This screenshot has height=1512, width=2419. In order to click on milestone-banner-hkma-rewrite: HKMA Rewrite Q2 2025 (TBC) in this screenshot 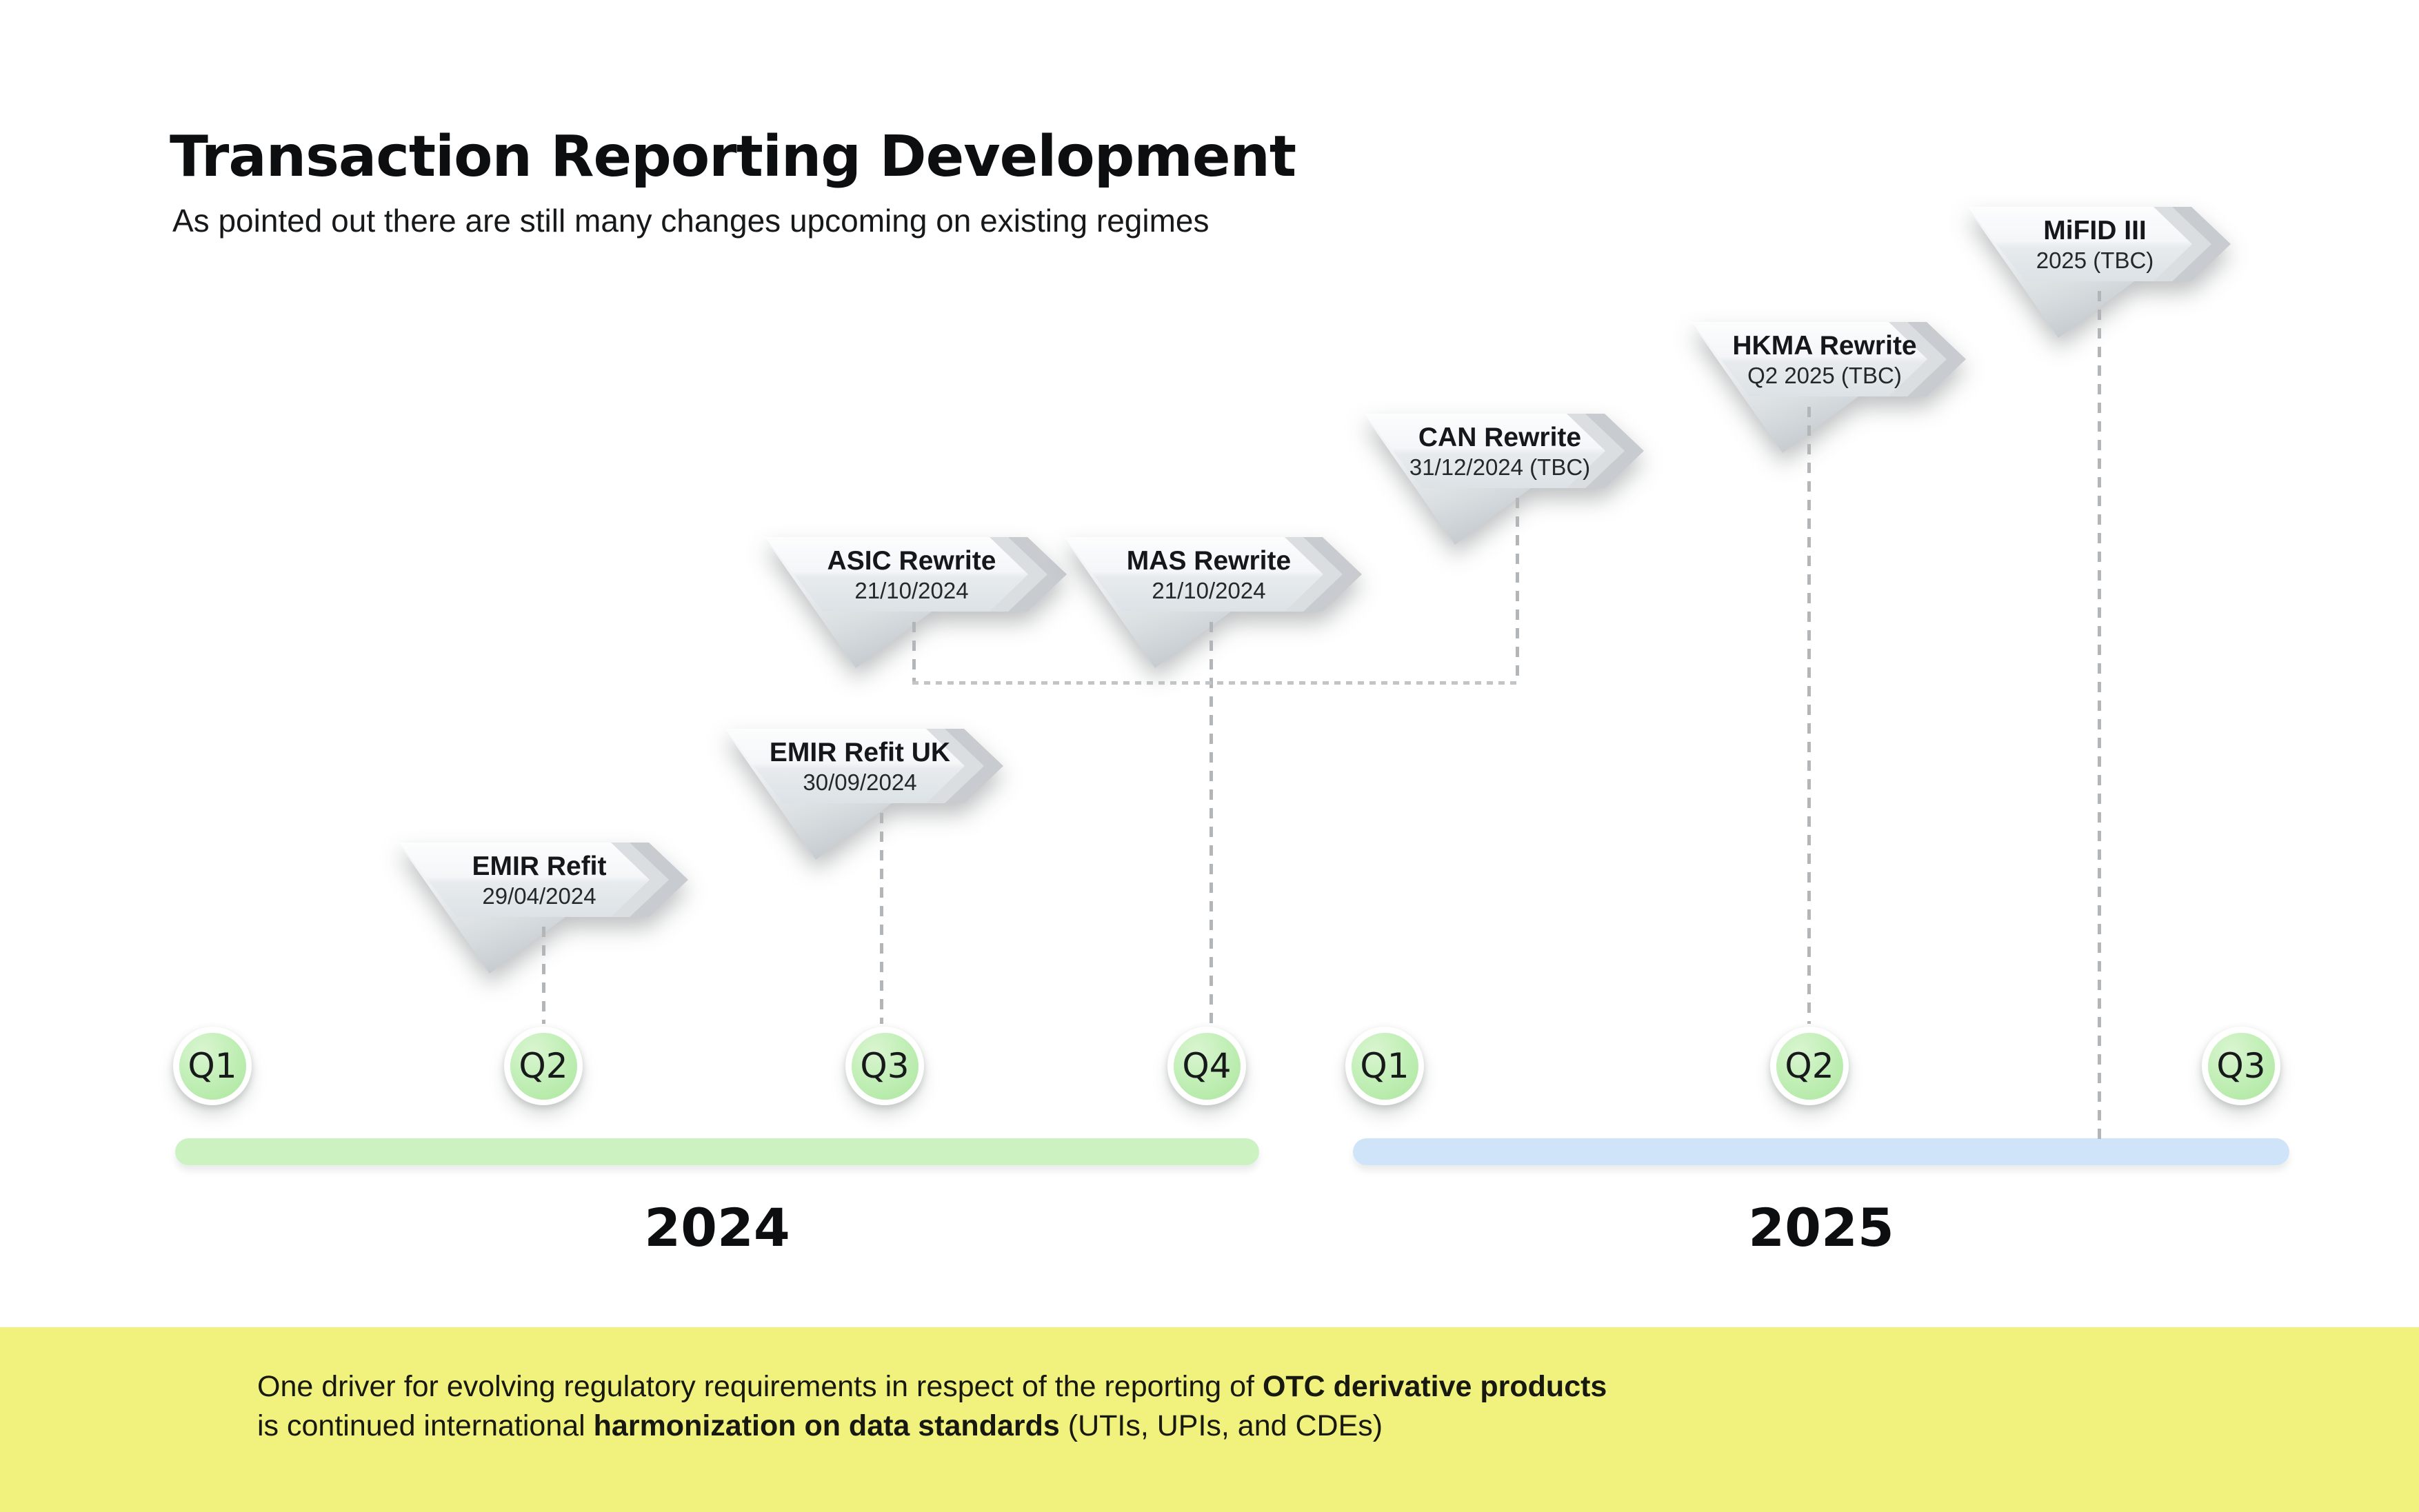, I will do `click(1829, 387)`.